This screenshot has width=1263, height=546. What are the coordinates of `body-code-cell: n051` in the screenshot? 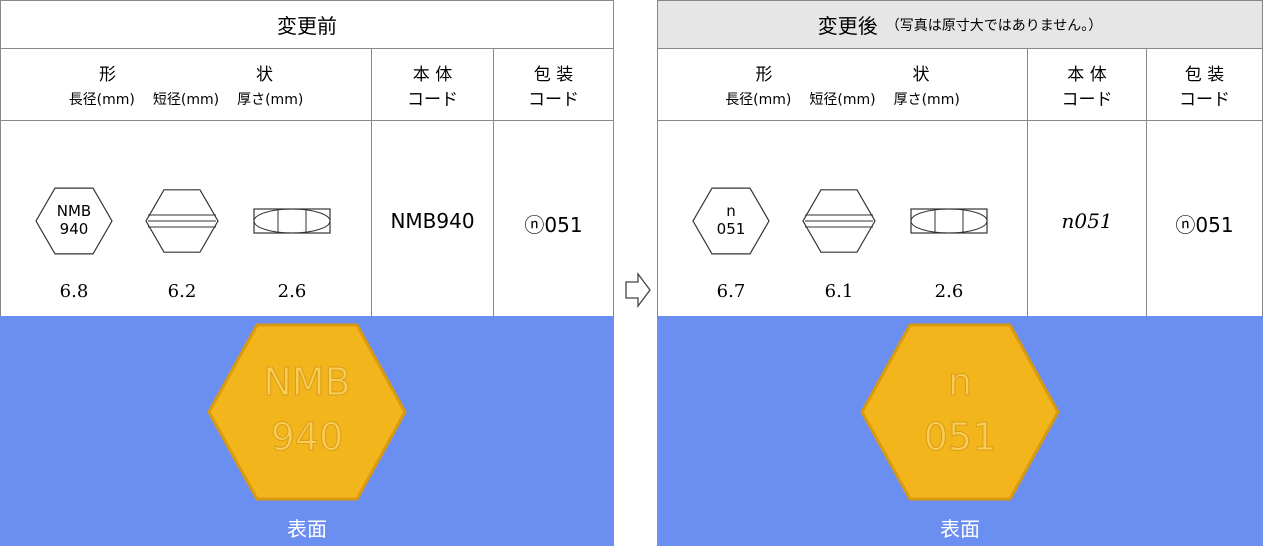 It's located at (1087, 218).